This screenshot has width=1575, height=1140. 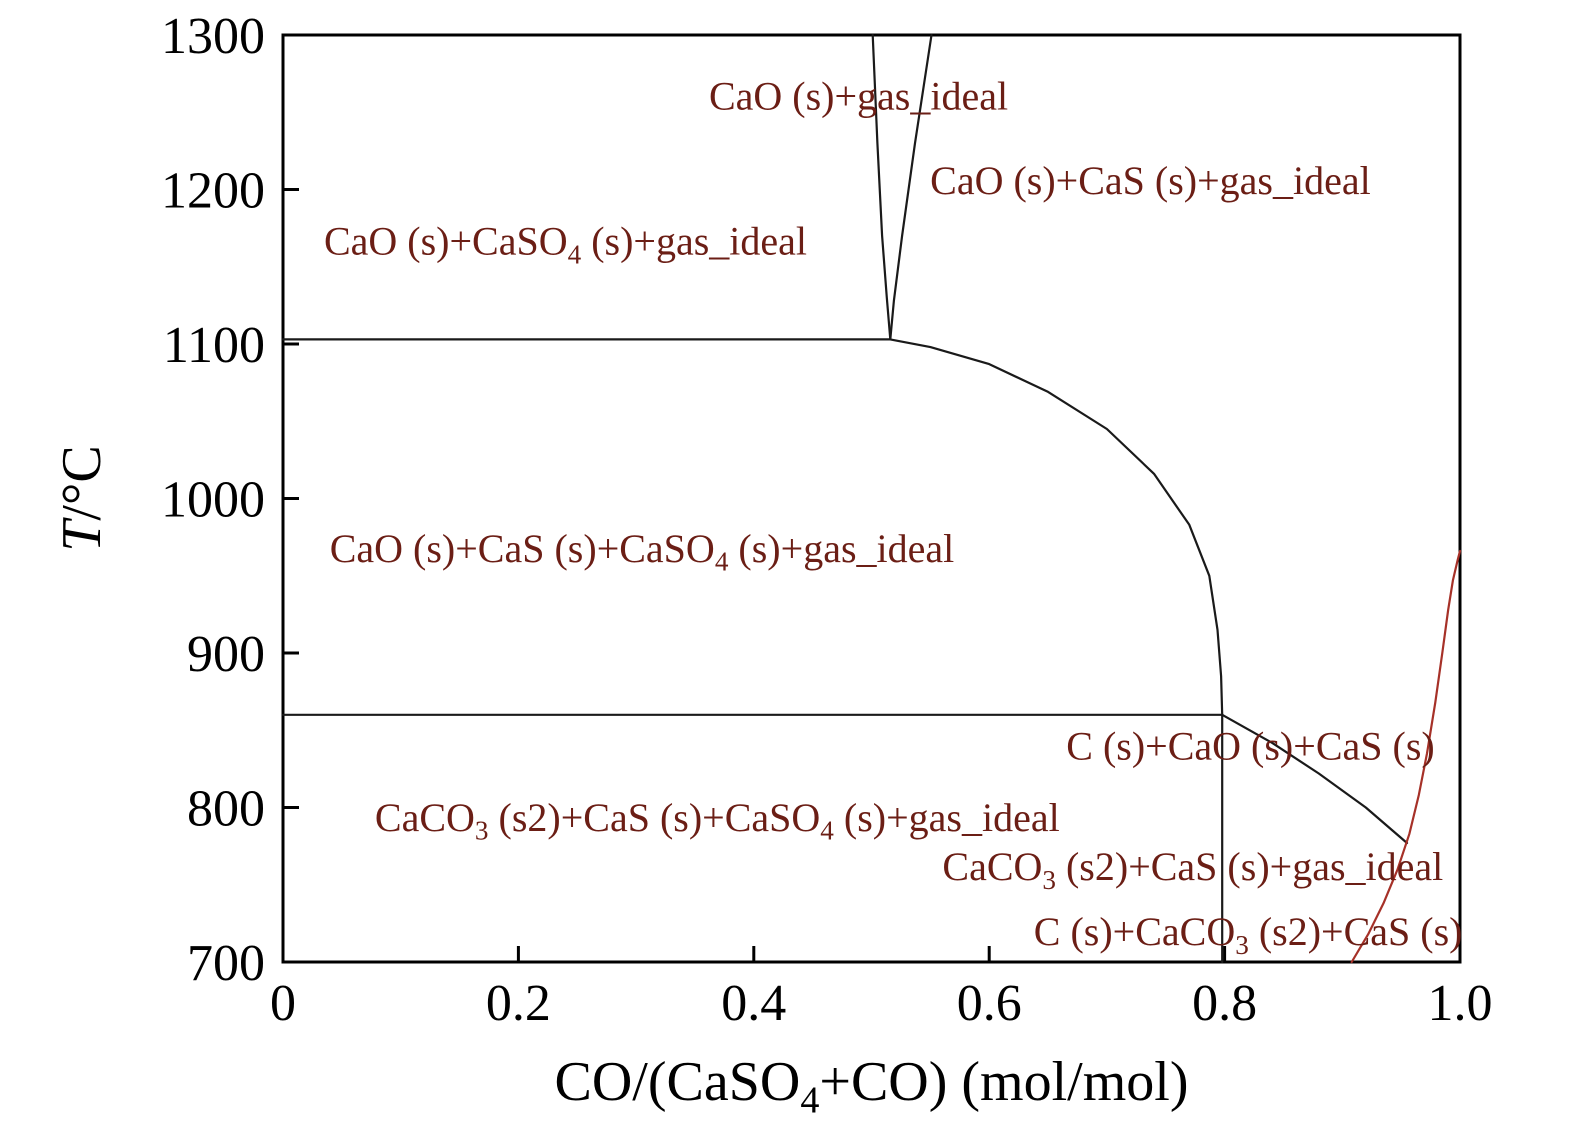 What do you see at coordinates (1150, 180) in the screenshot?
I see `region-label: CaO (s)+CaS (s)+gas_ideal` at bounding box center [1150, 180].